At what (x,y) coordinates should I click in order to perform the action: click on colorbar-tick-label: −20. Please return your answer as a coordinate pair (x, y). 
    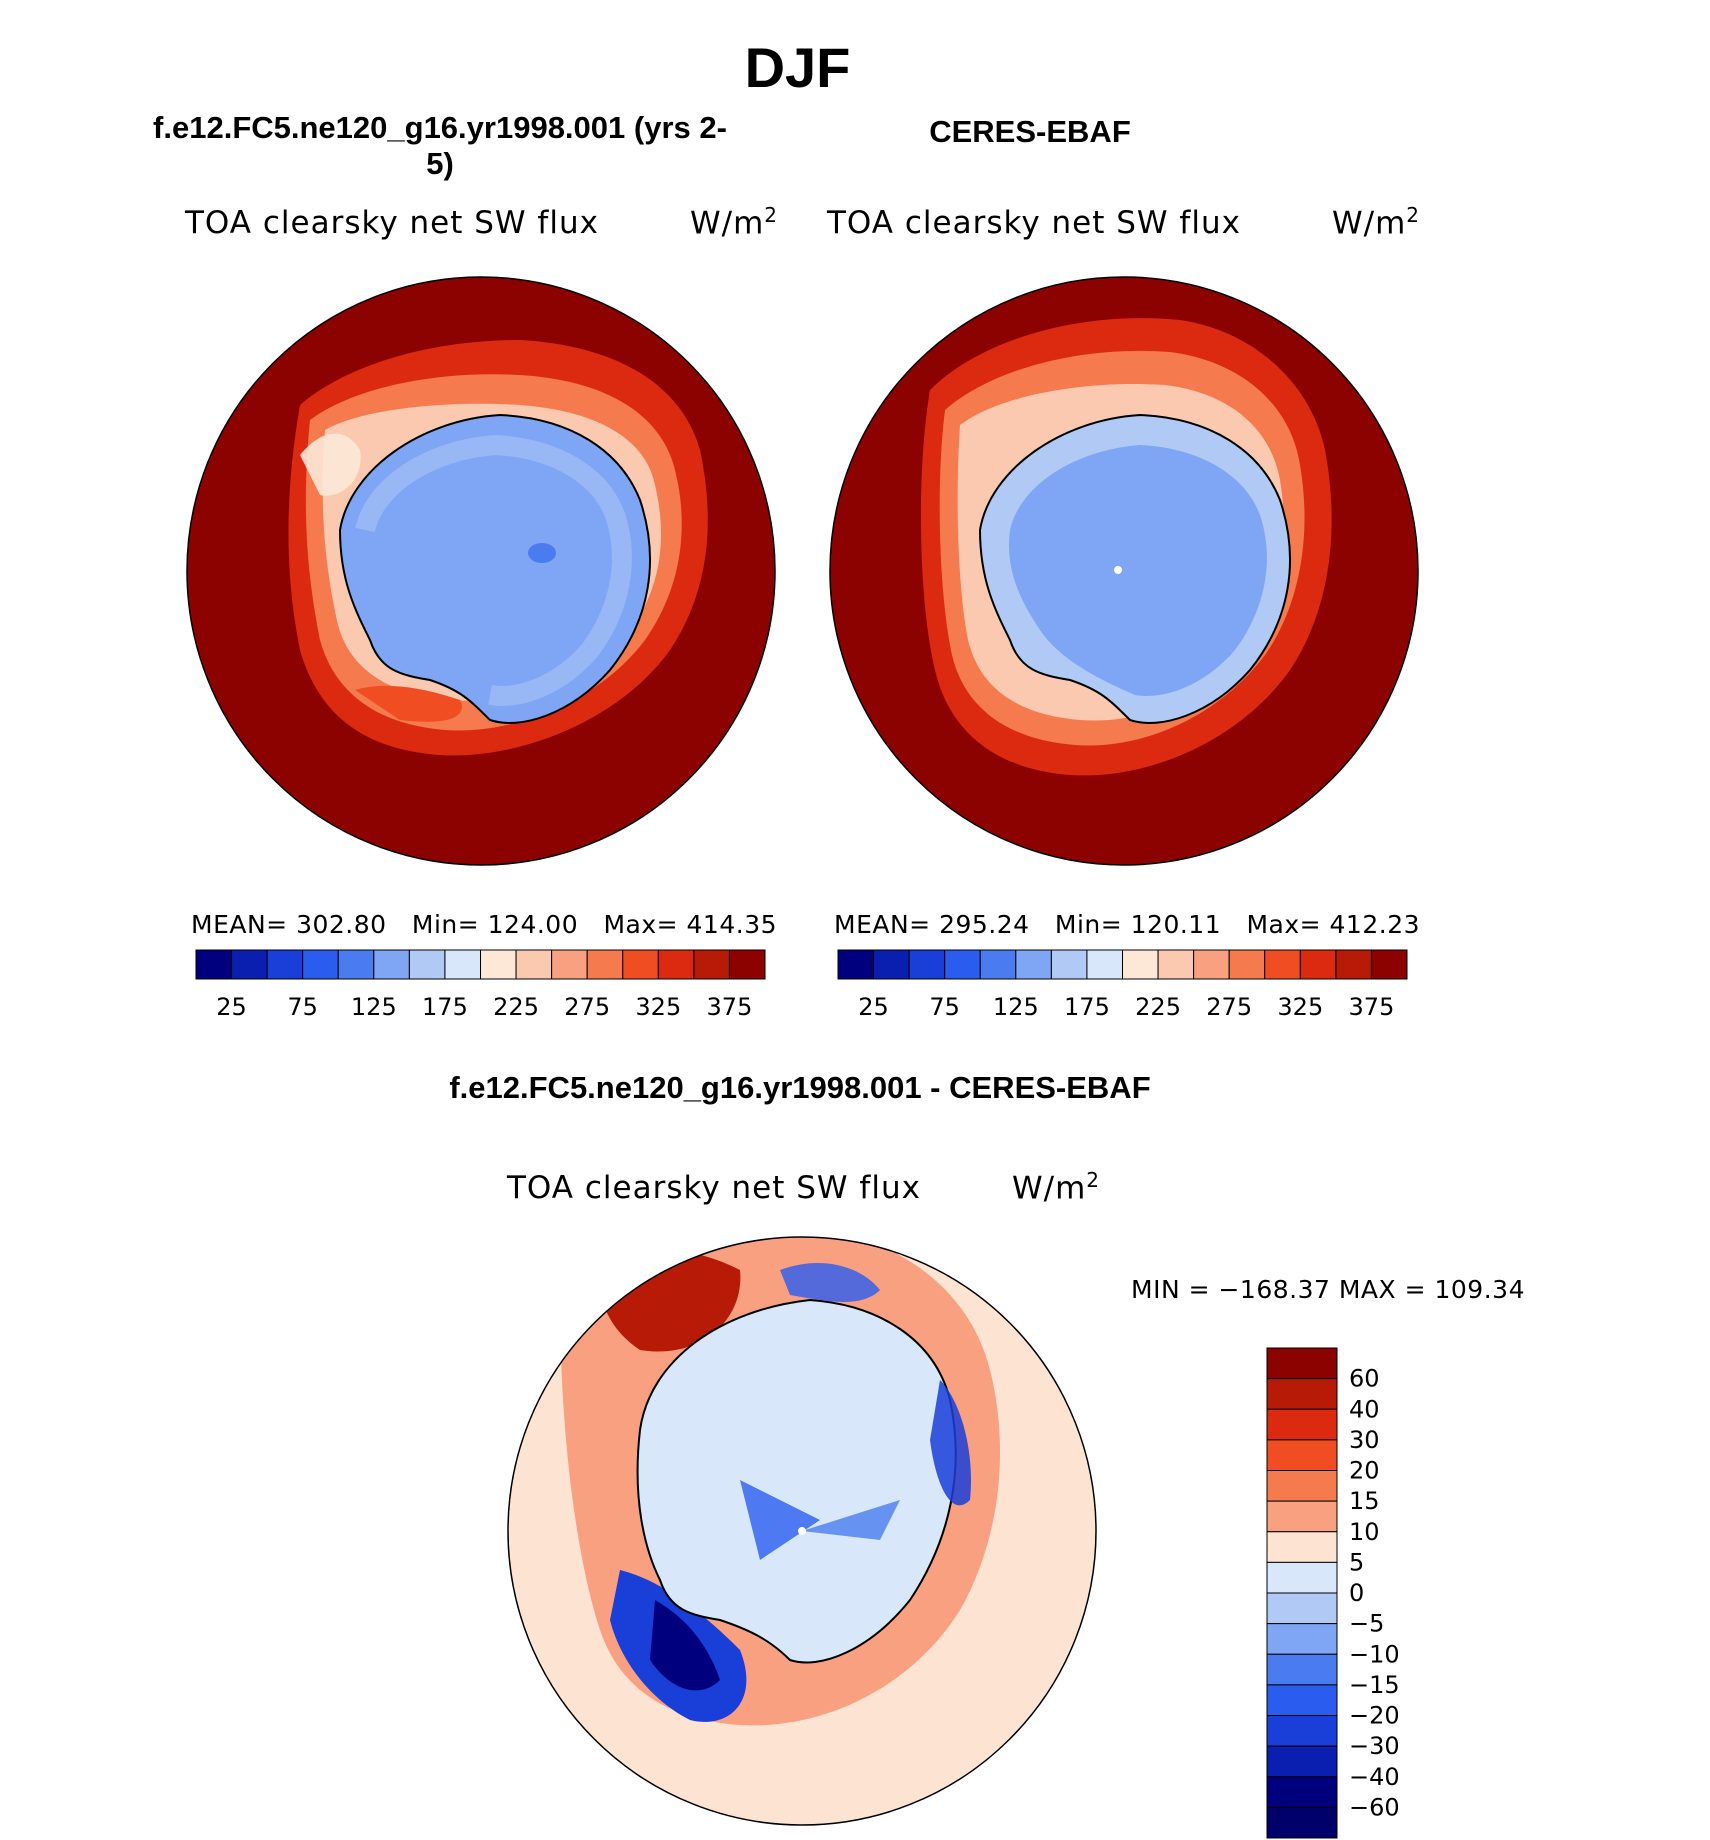
    Looking at the image, I should click on (1374, 1716).